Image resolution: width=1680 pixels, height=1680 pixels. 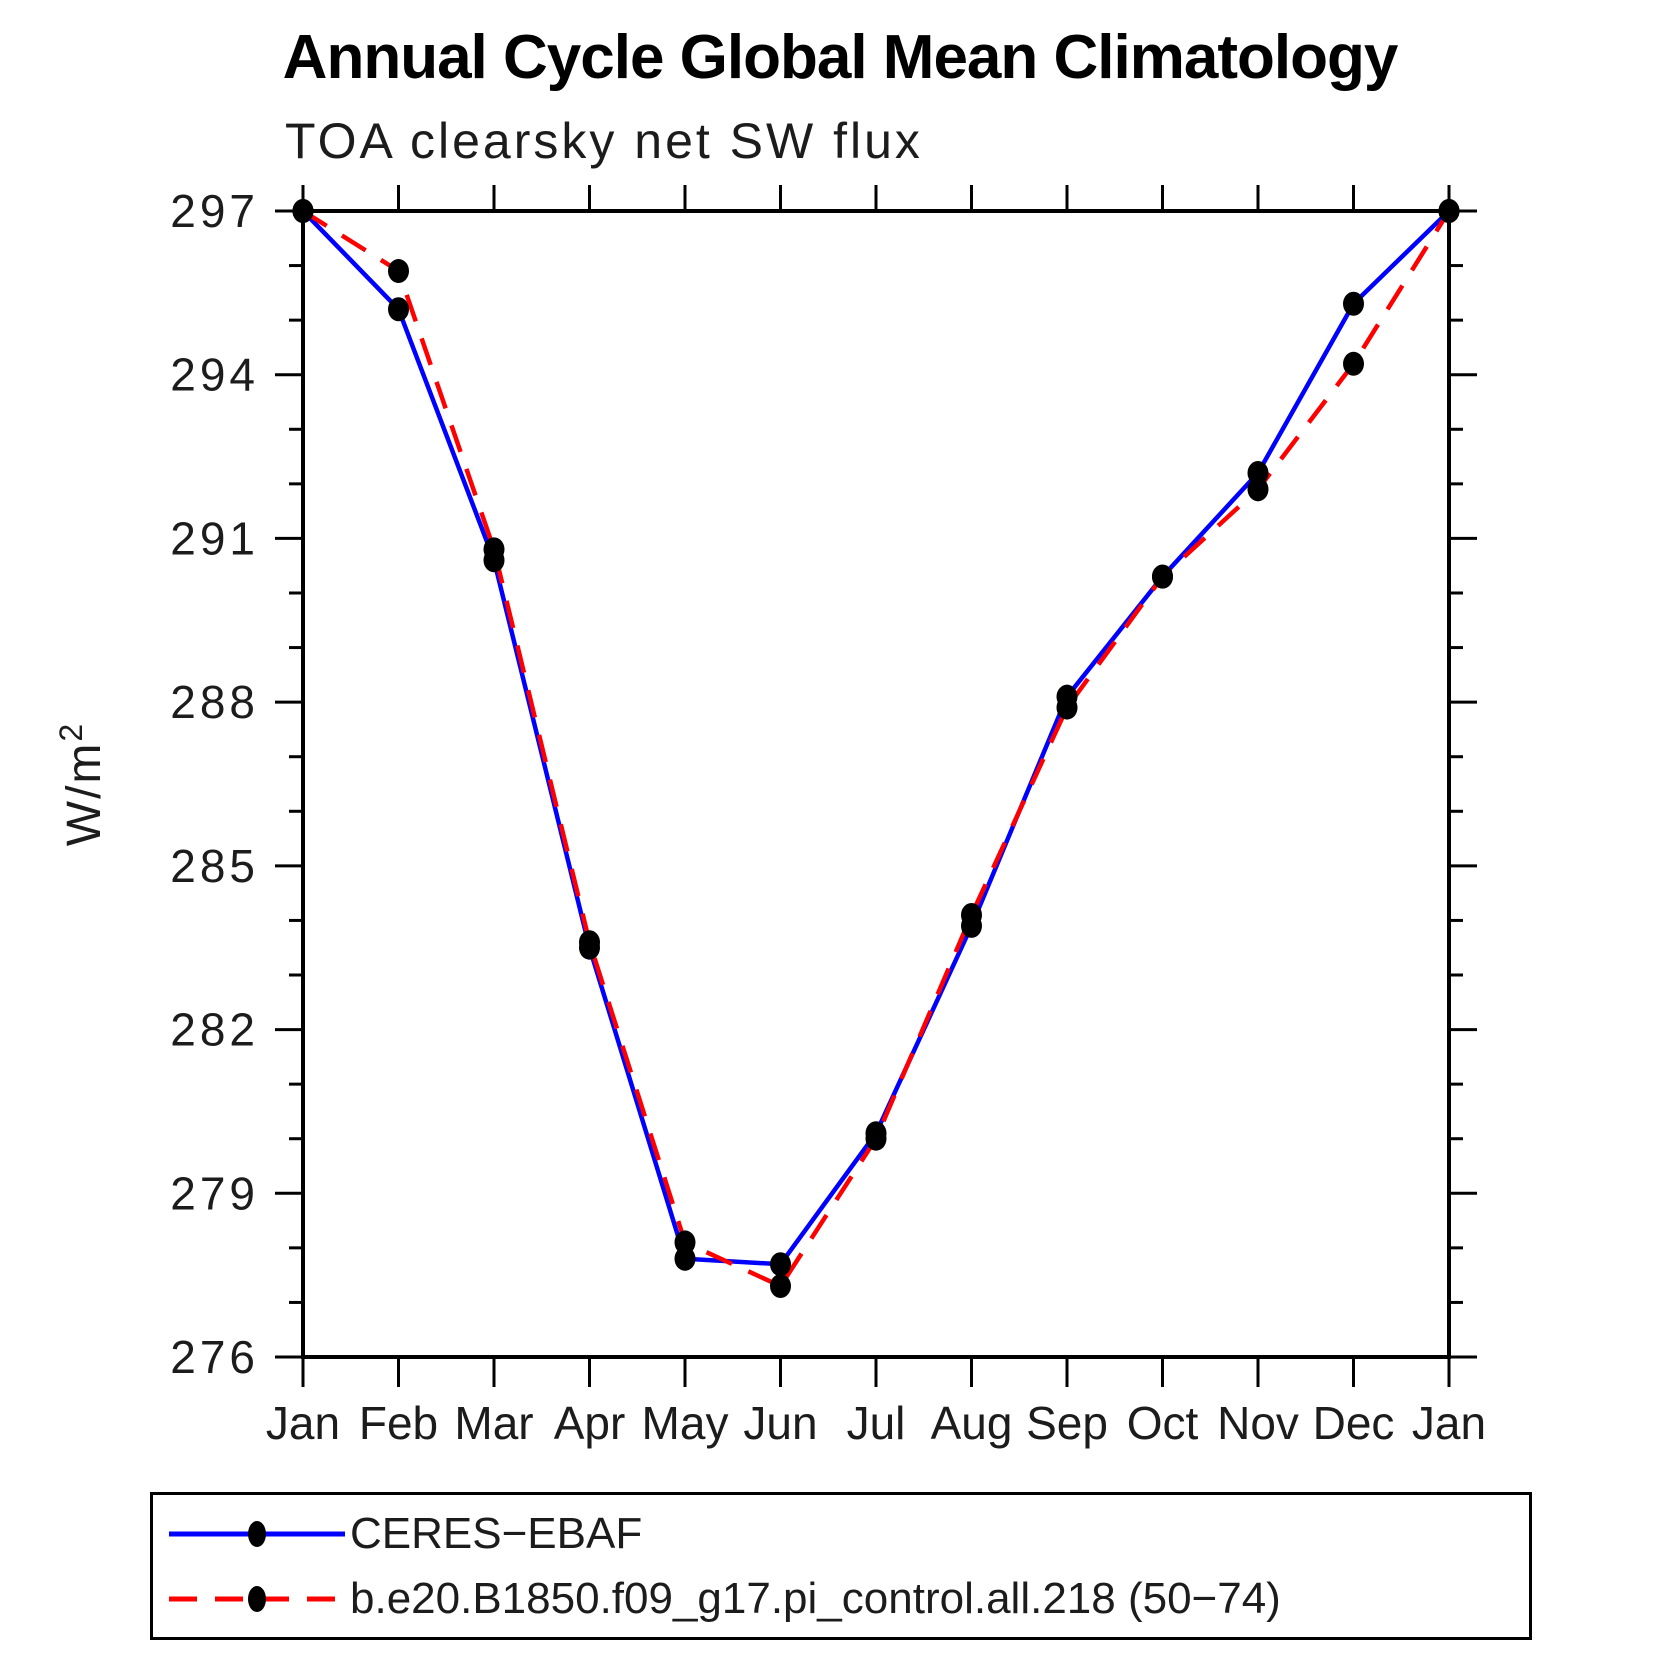 I want to click on y-axis-tick-label: 279, so click(x=214, y=1193).